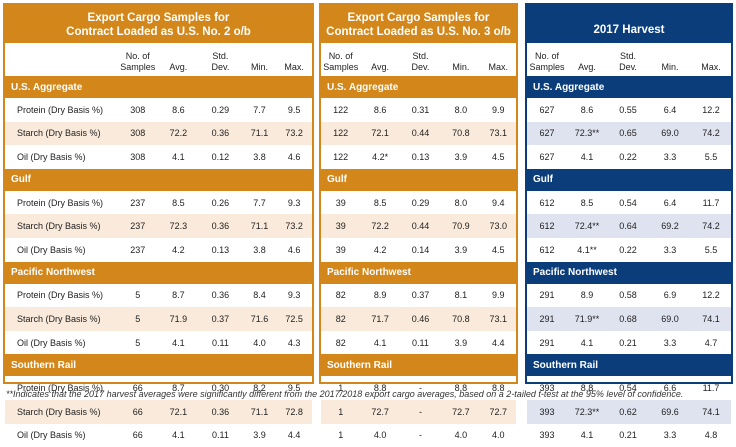  I want to click on section-header: Pacific Northwest, so click(629, 272).